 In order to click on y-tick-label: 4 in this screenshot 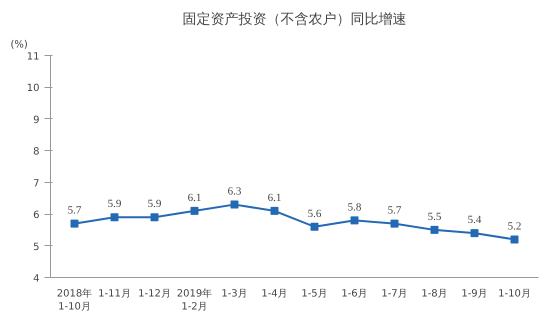, I will do `click(36, 279)`.